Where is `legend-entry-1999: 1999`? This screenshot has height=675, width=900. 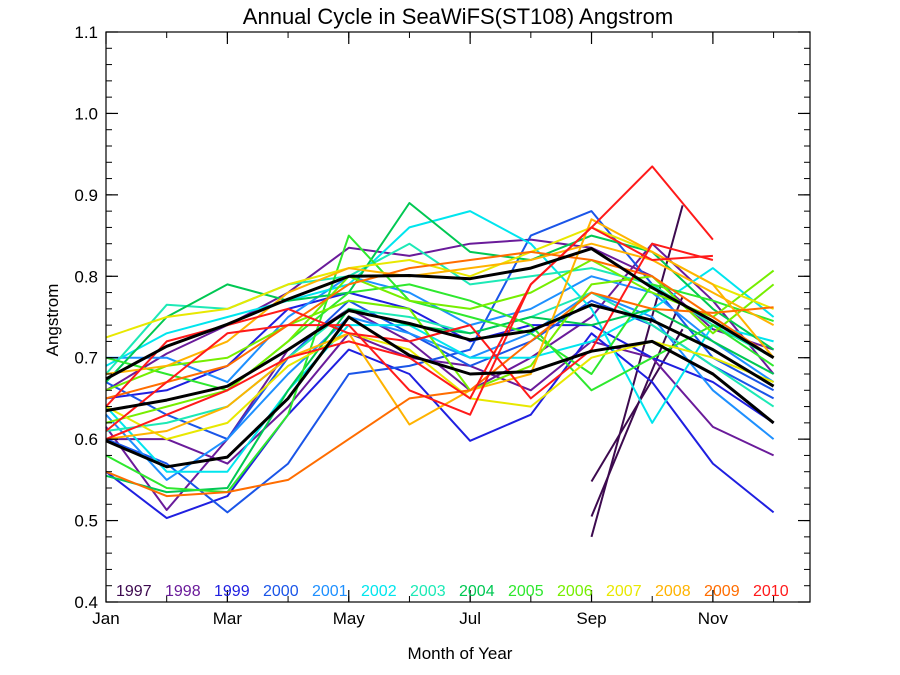 legend-entry-1999: 1999 is located at coordinates (232, 591).